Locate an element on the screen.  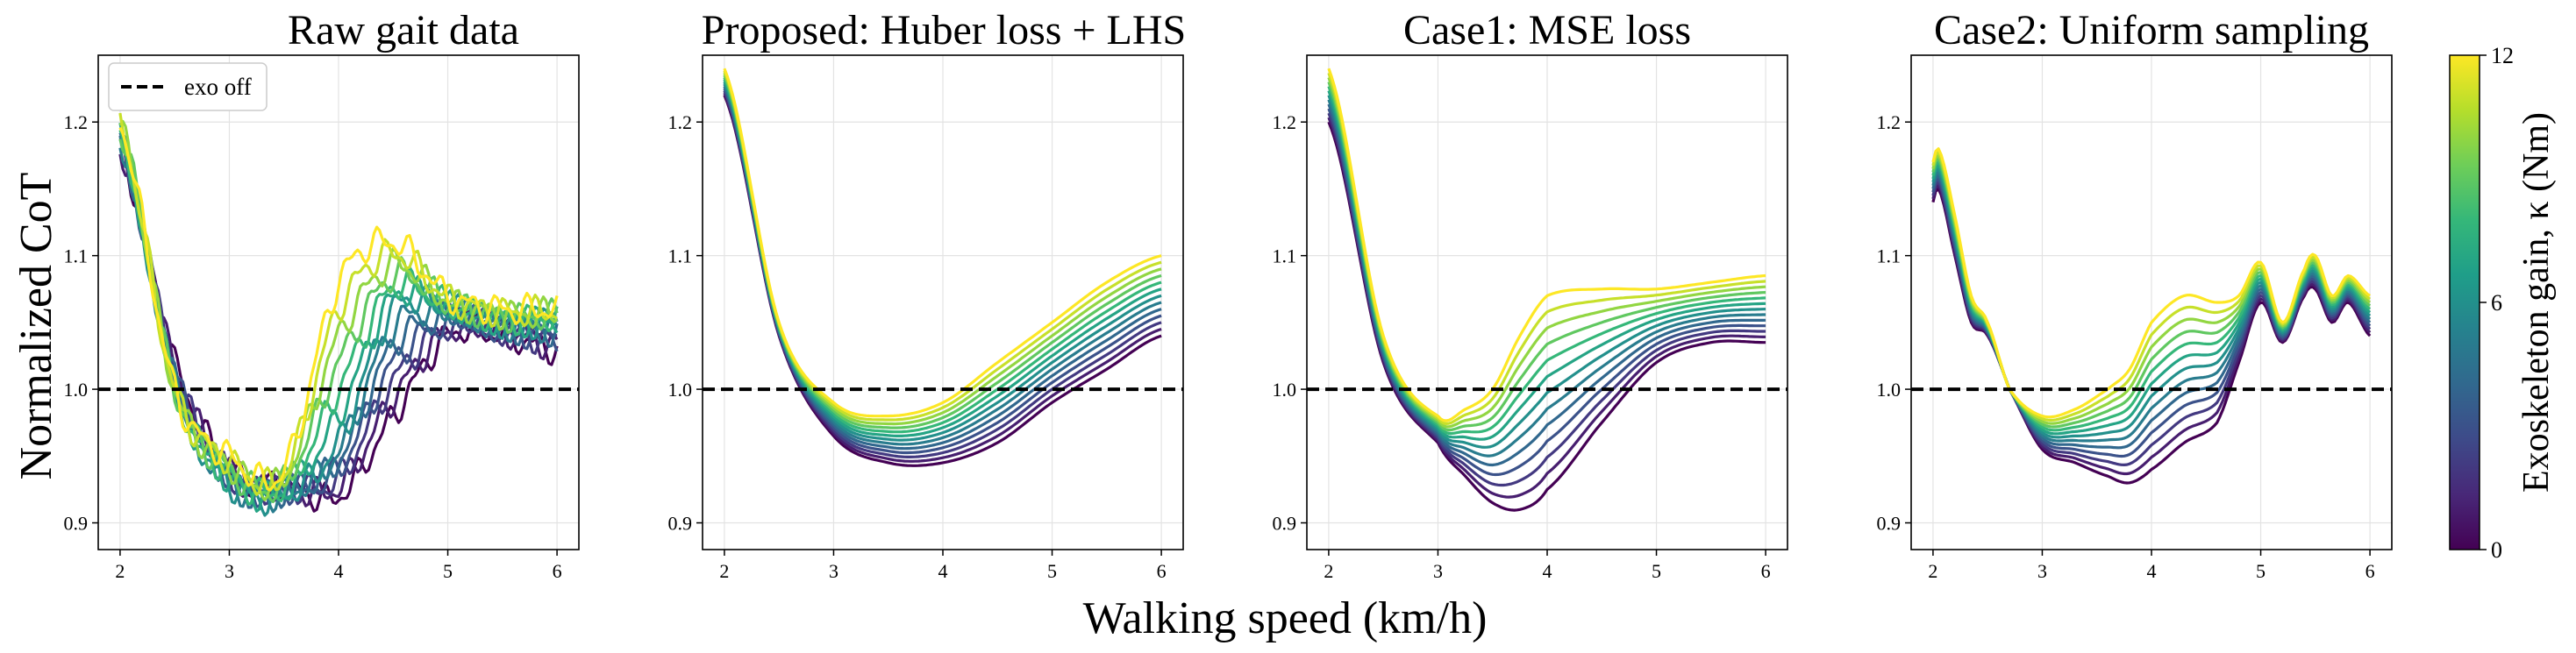
panel-title: Case1: MSE loss is located at coordinates (1547, 30).